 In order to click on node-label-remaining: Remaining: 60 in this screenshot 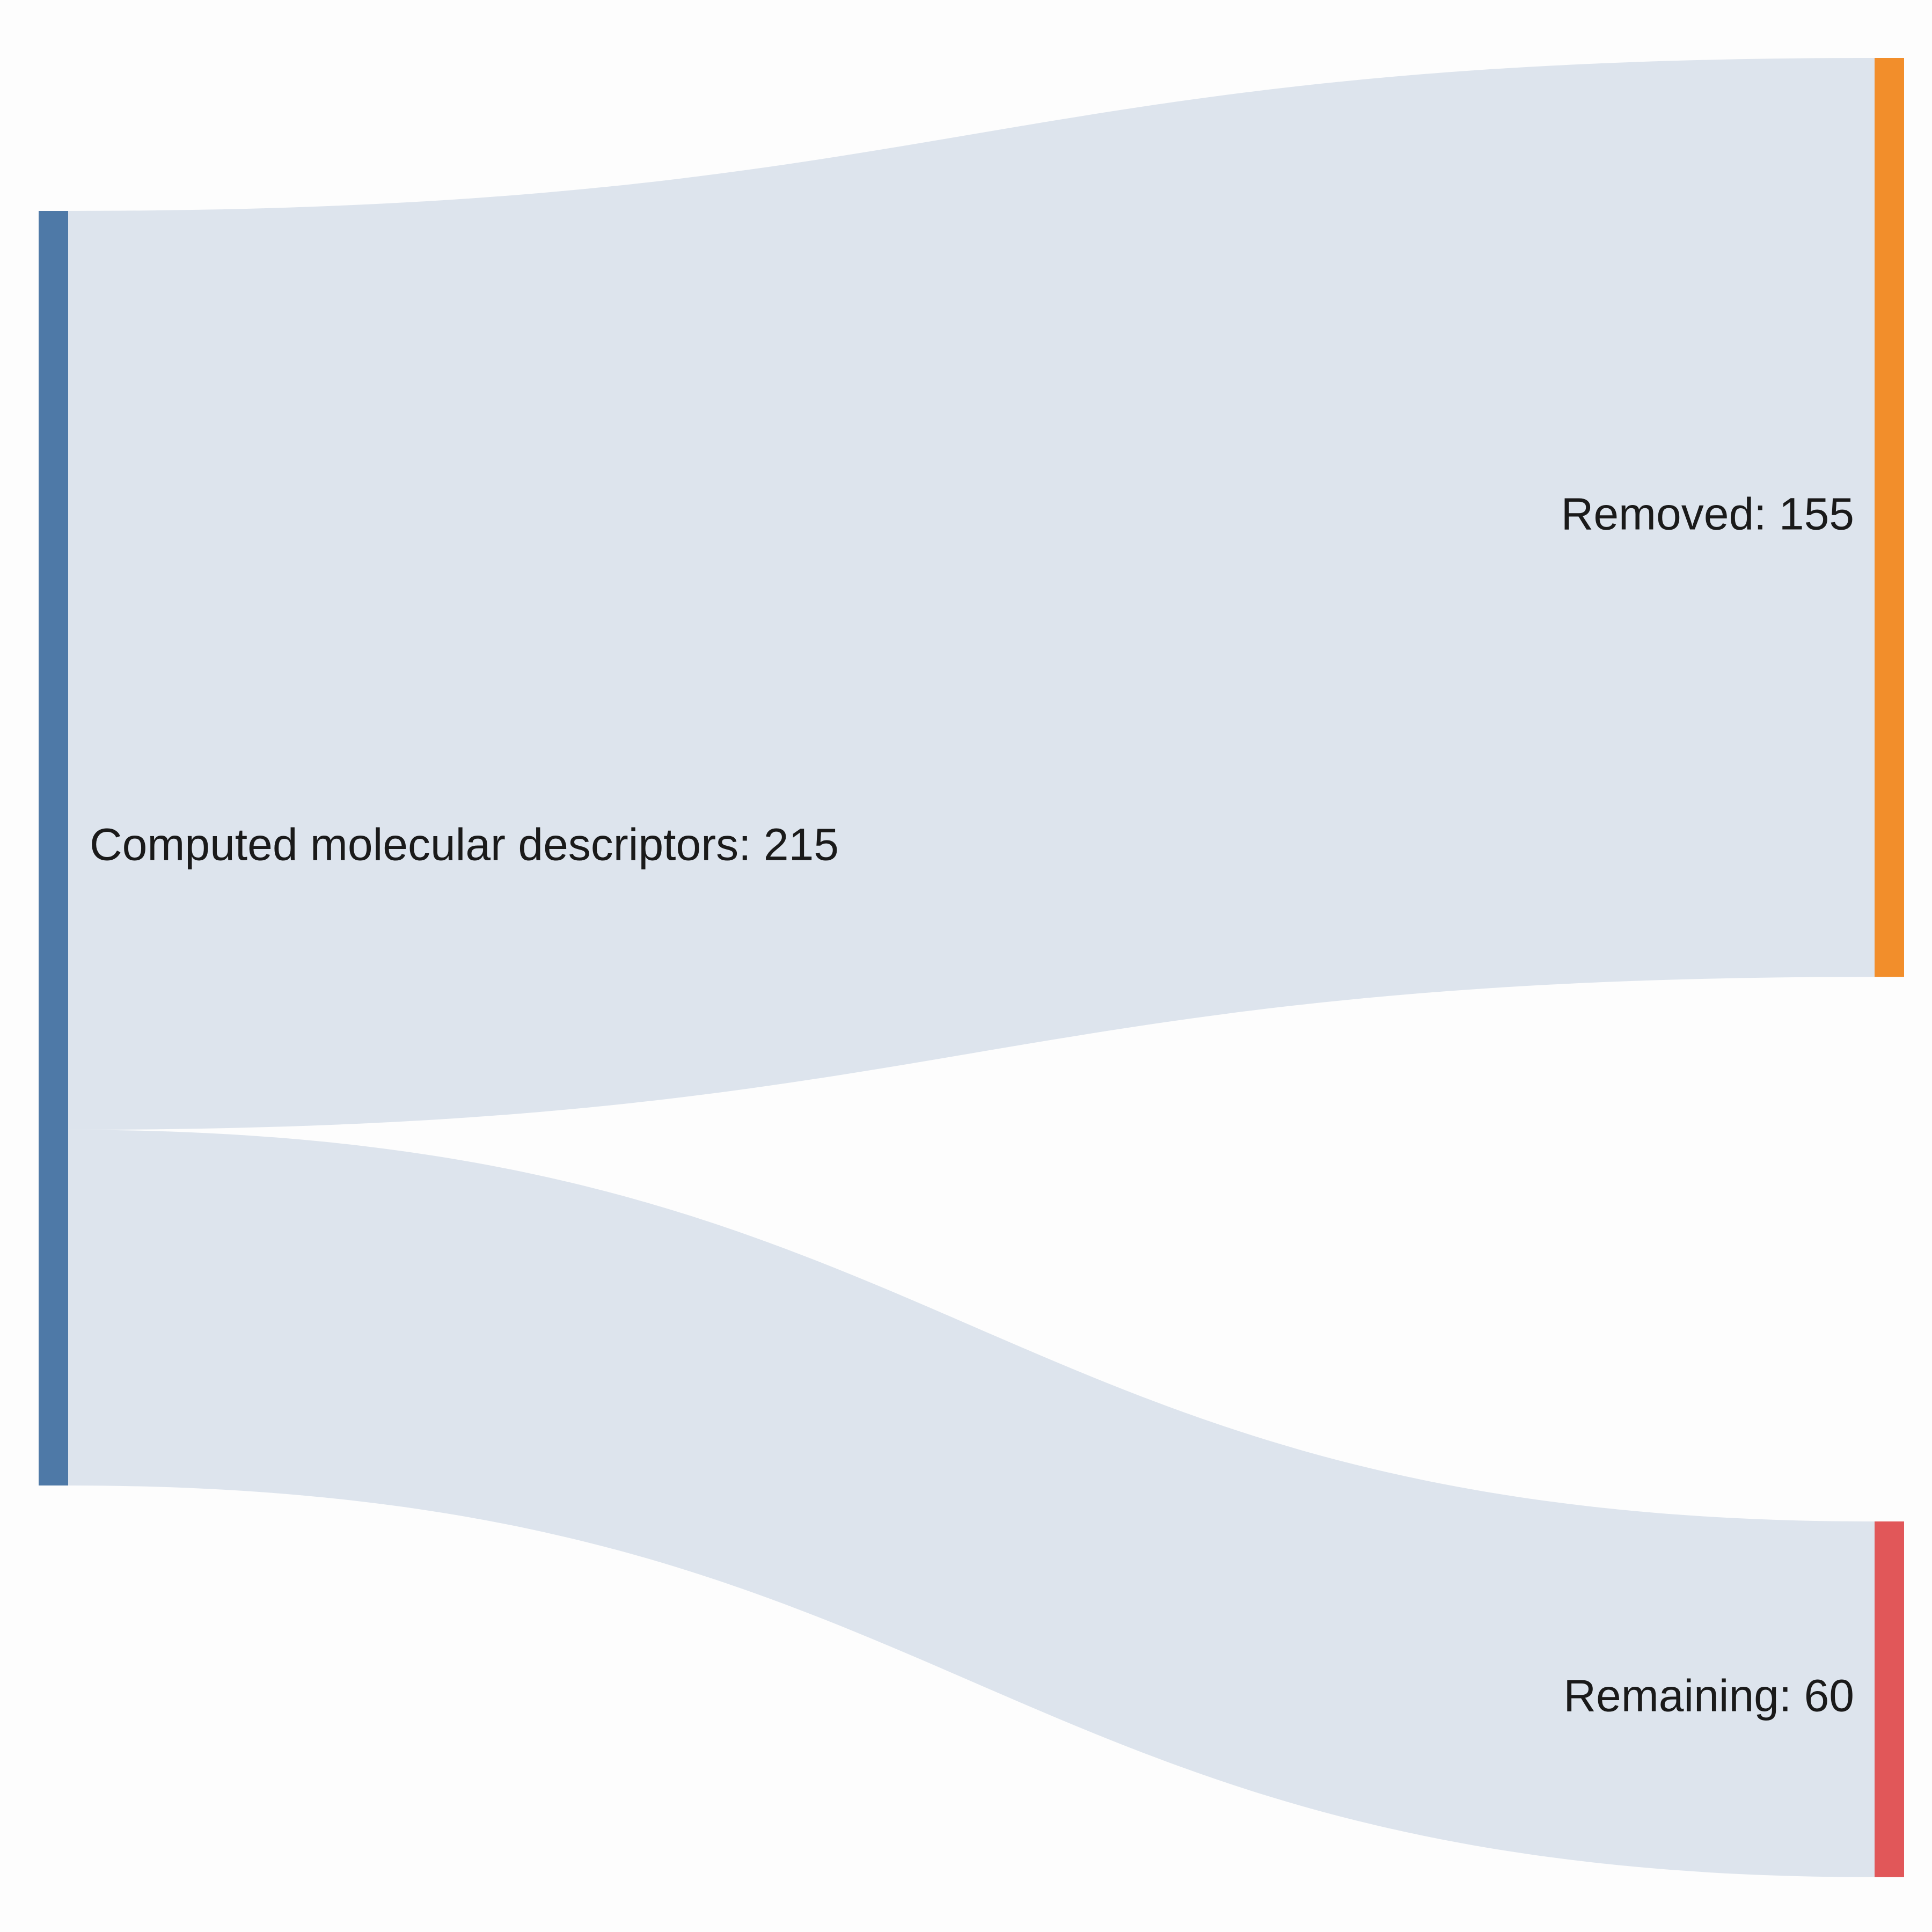, I will do `click(1708, 1696)`.